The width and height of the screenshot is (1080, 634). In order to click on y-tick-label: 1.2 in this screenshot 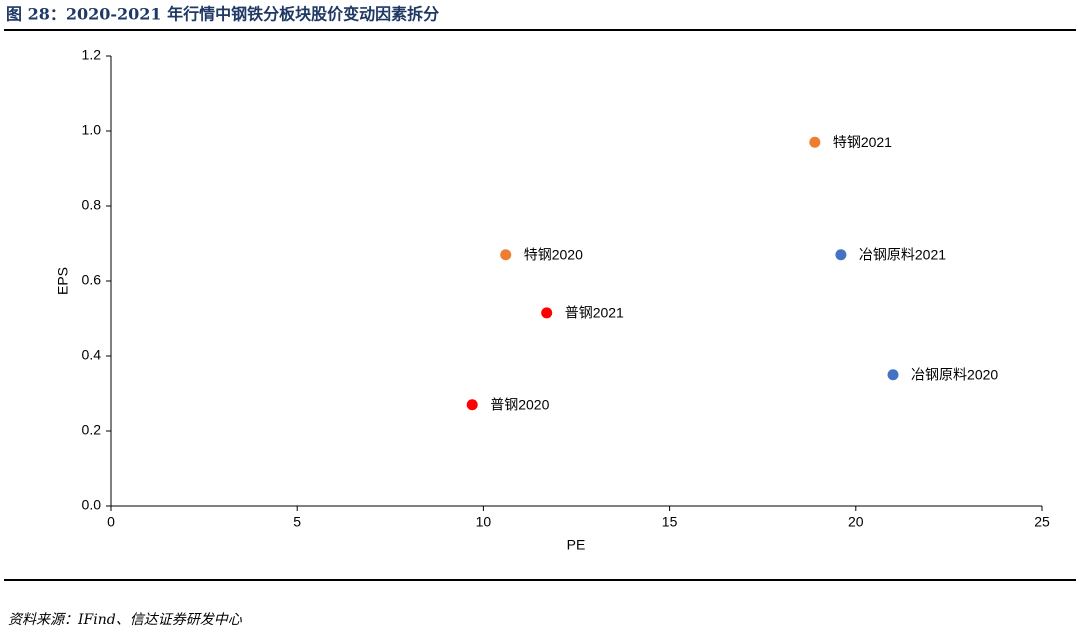, I will do `click(92, 55)`.